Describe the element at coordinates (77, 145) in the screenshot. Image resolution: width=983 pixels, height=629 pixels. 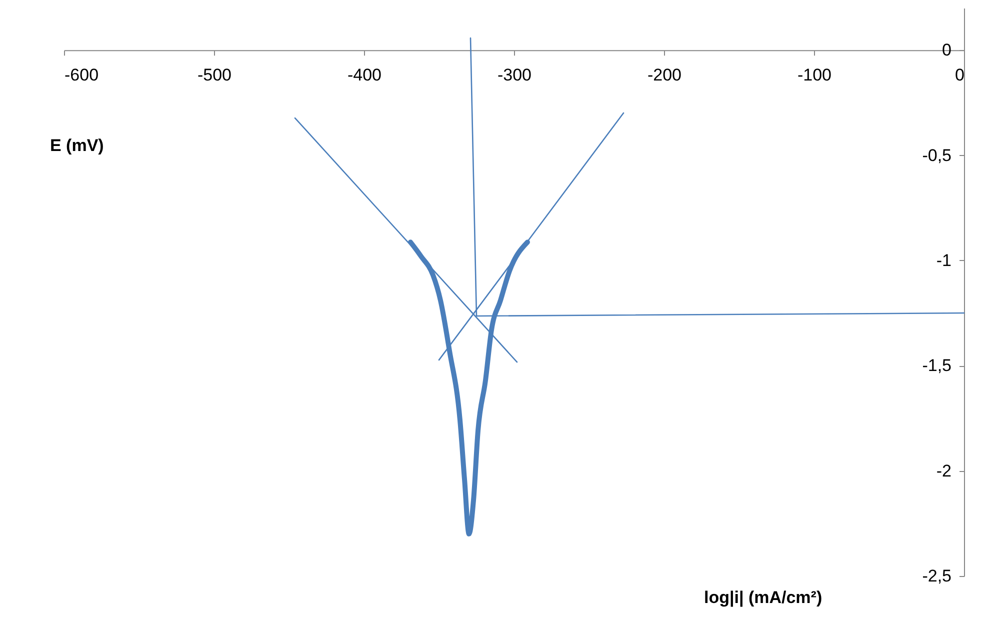
I see `y-axis-title: E (mV)` at that location.